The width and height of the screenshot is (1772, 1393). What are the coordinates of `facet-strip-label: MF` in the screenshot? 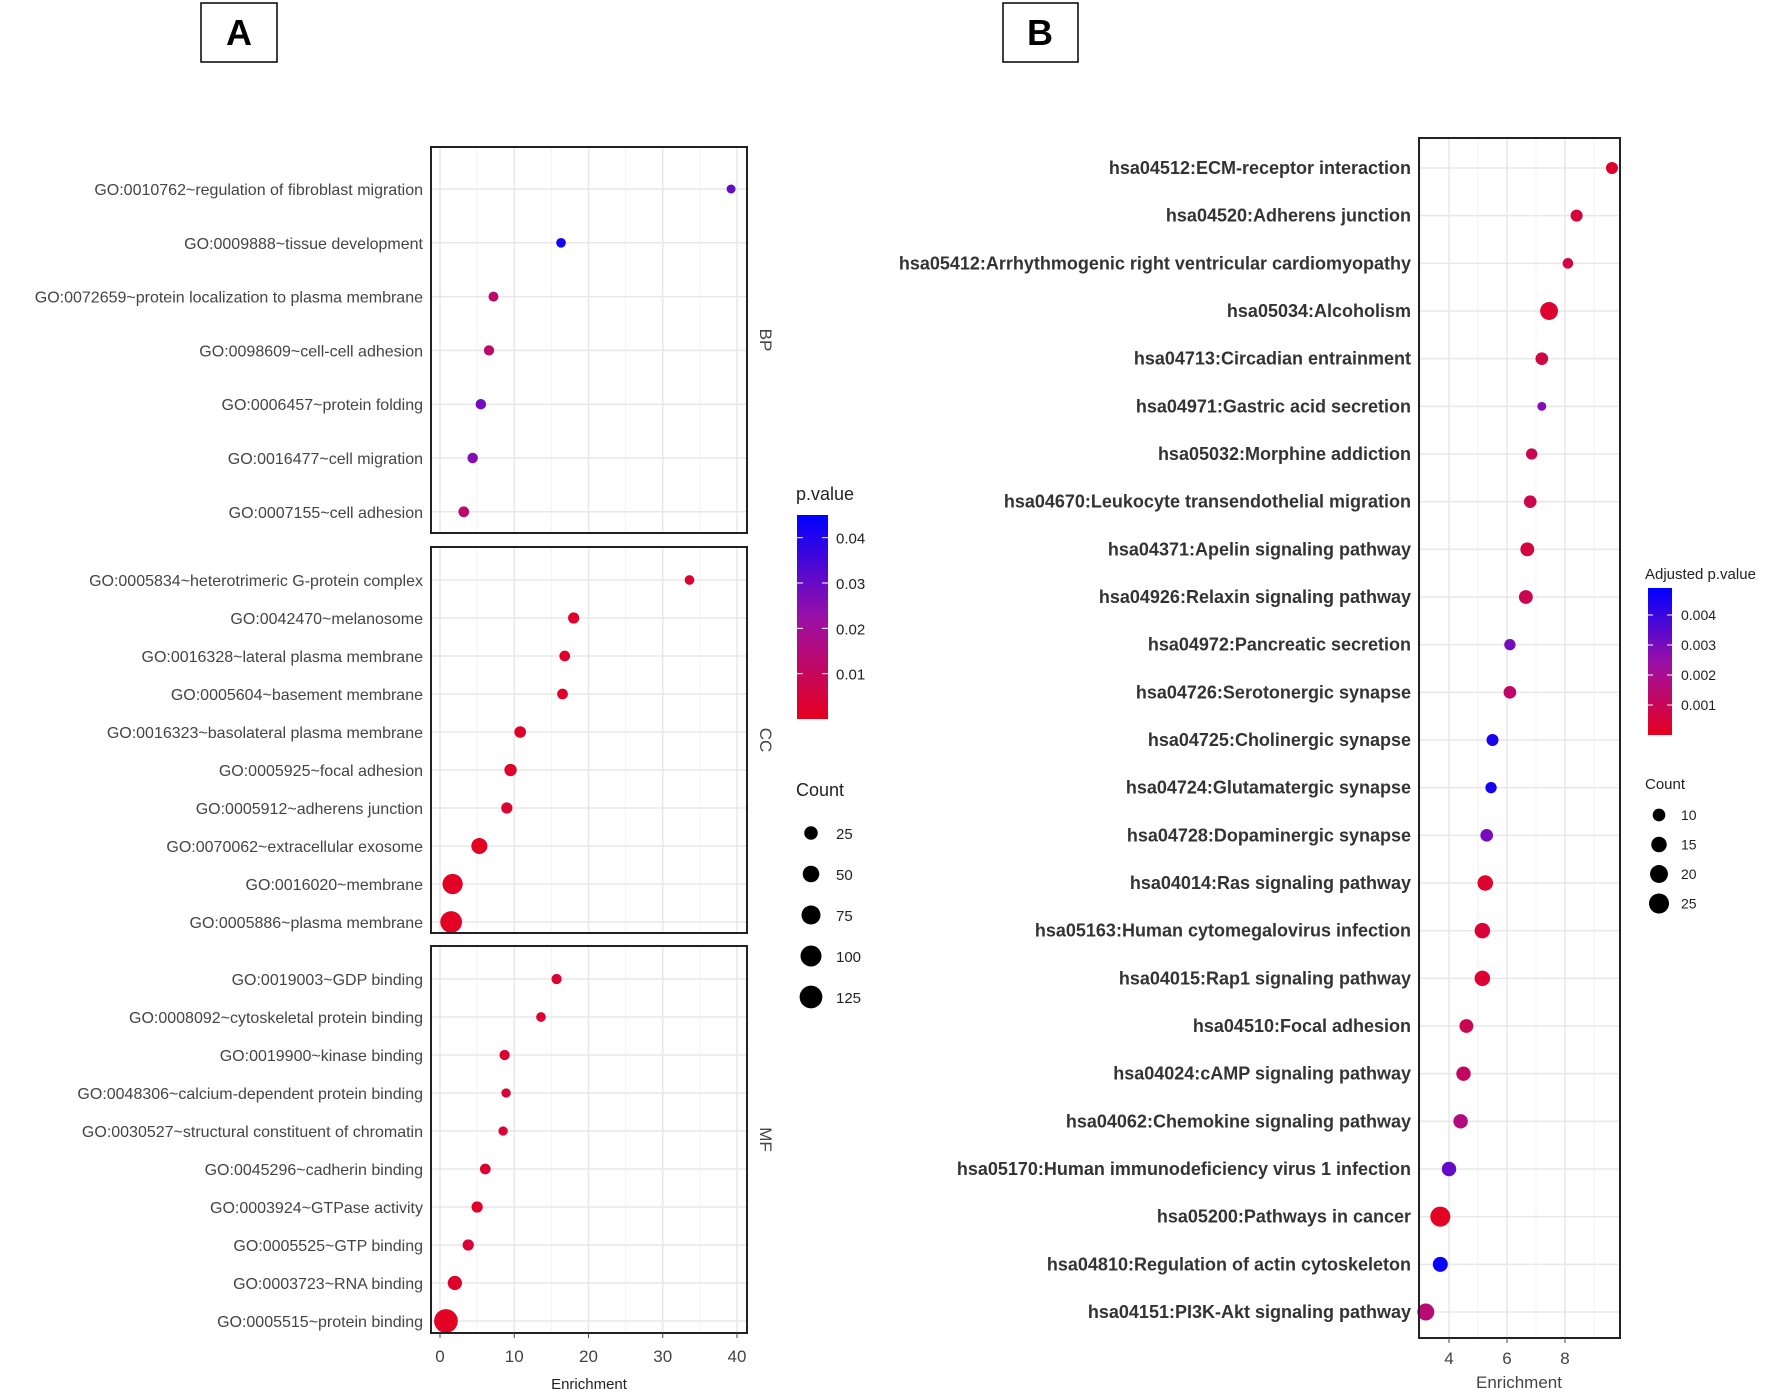 It's located at (765, 1139).